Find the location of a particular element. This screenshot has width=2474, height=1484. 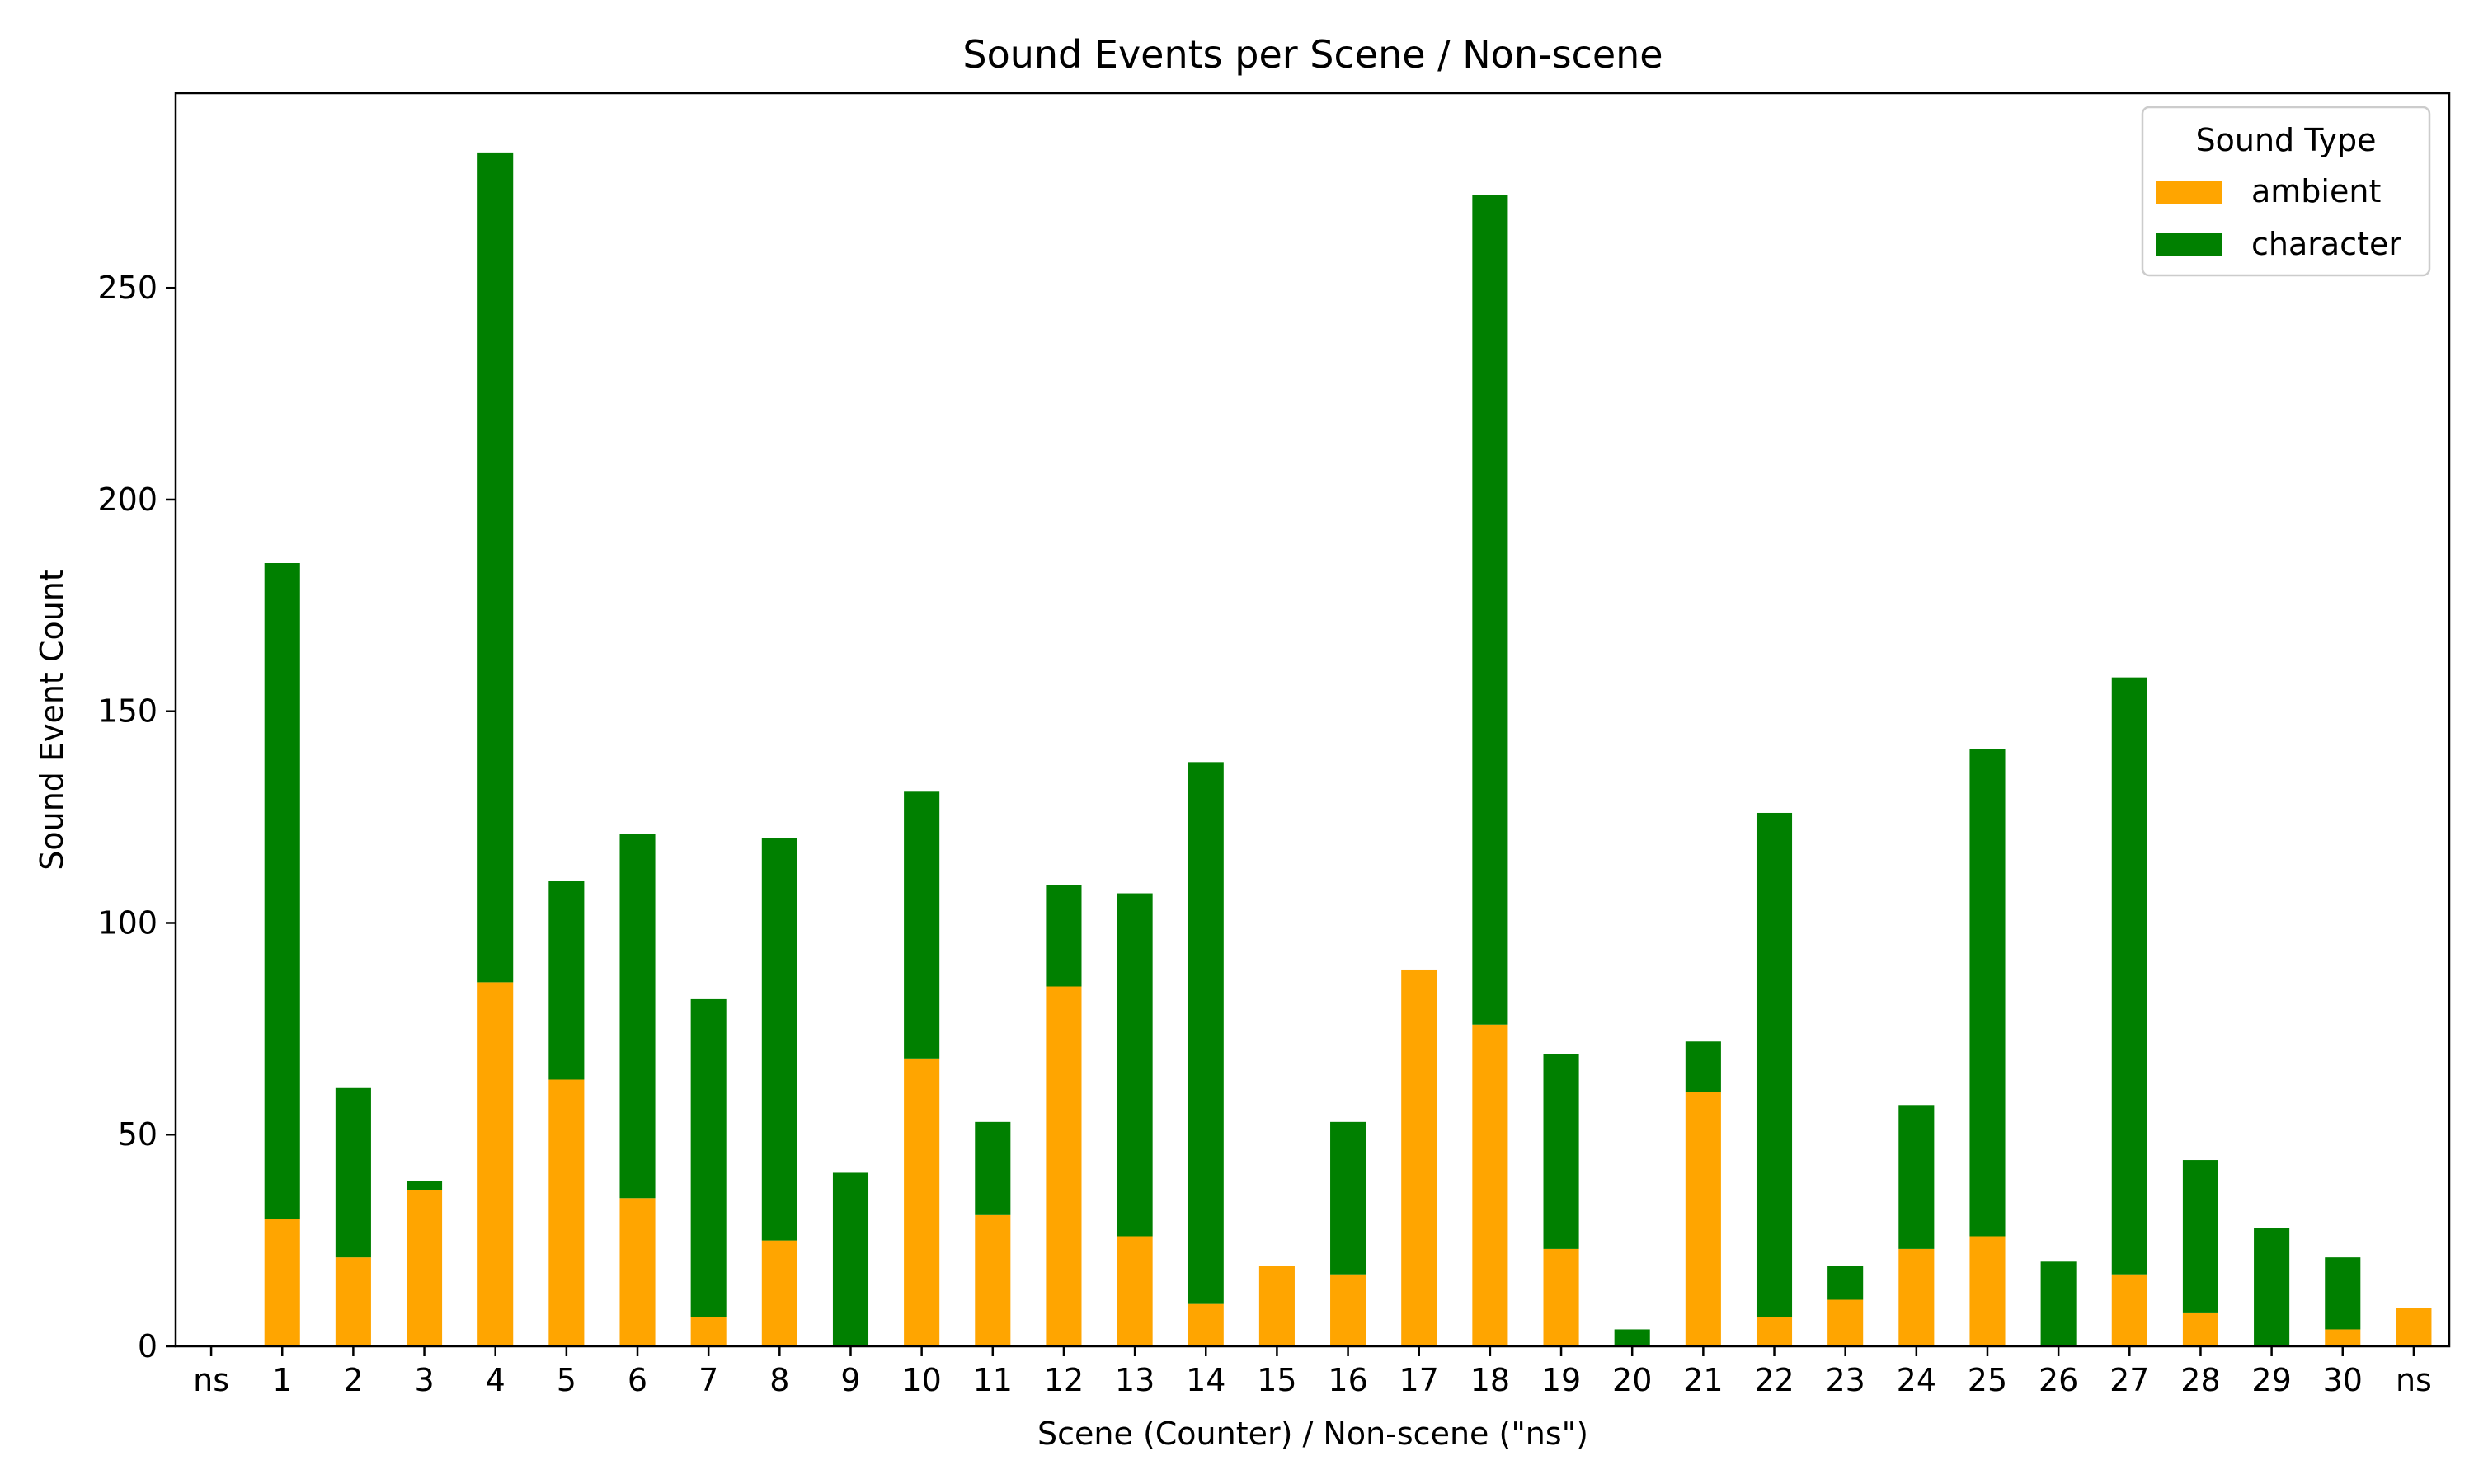

y-tick-label: 0 is located at coordinates (148, 1346).